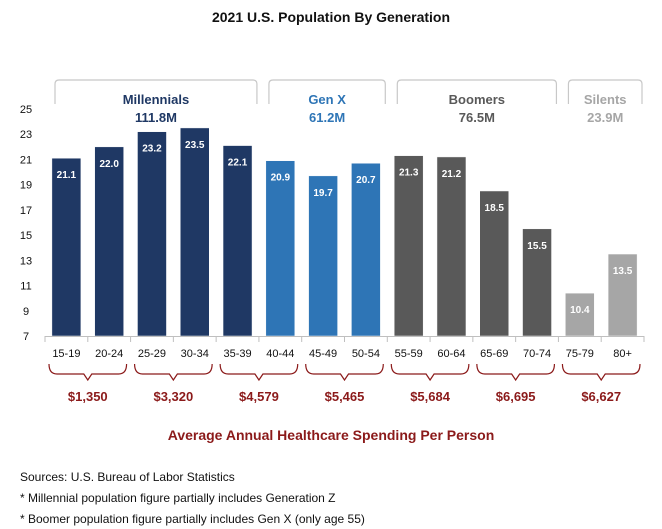  What do you see at coordinates (26, 211) in the screenshot?
I see `y-tick-label: 17` at bounding box center [26, 211].